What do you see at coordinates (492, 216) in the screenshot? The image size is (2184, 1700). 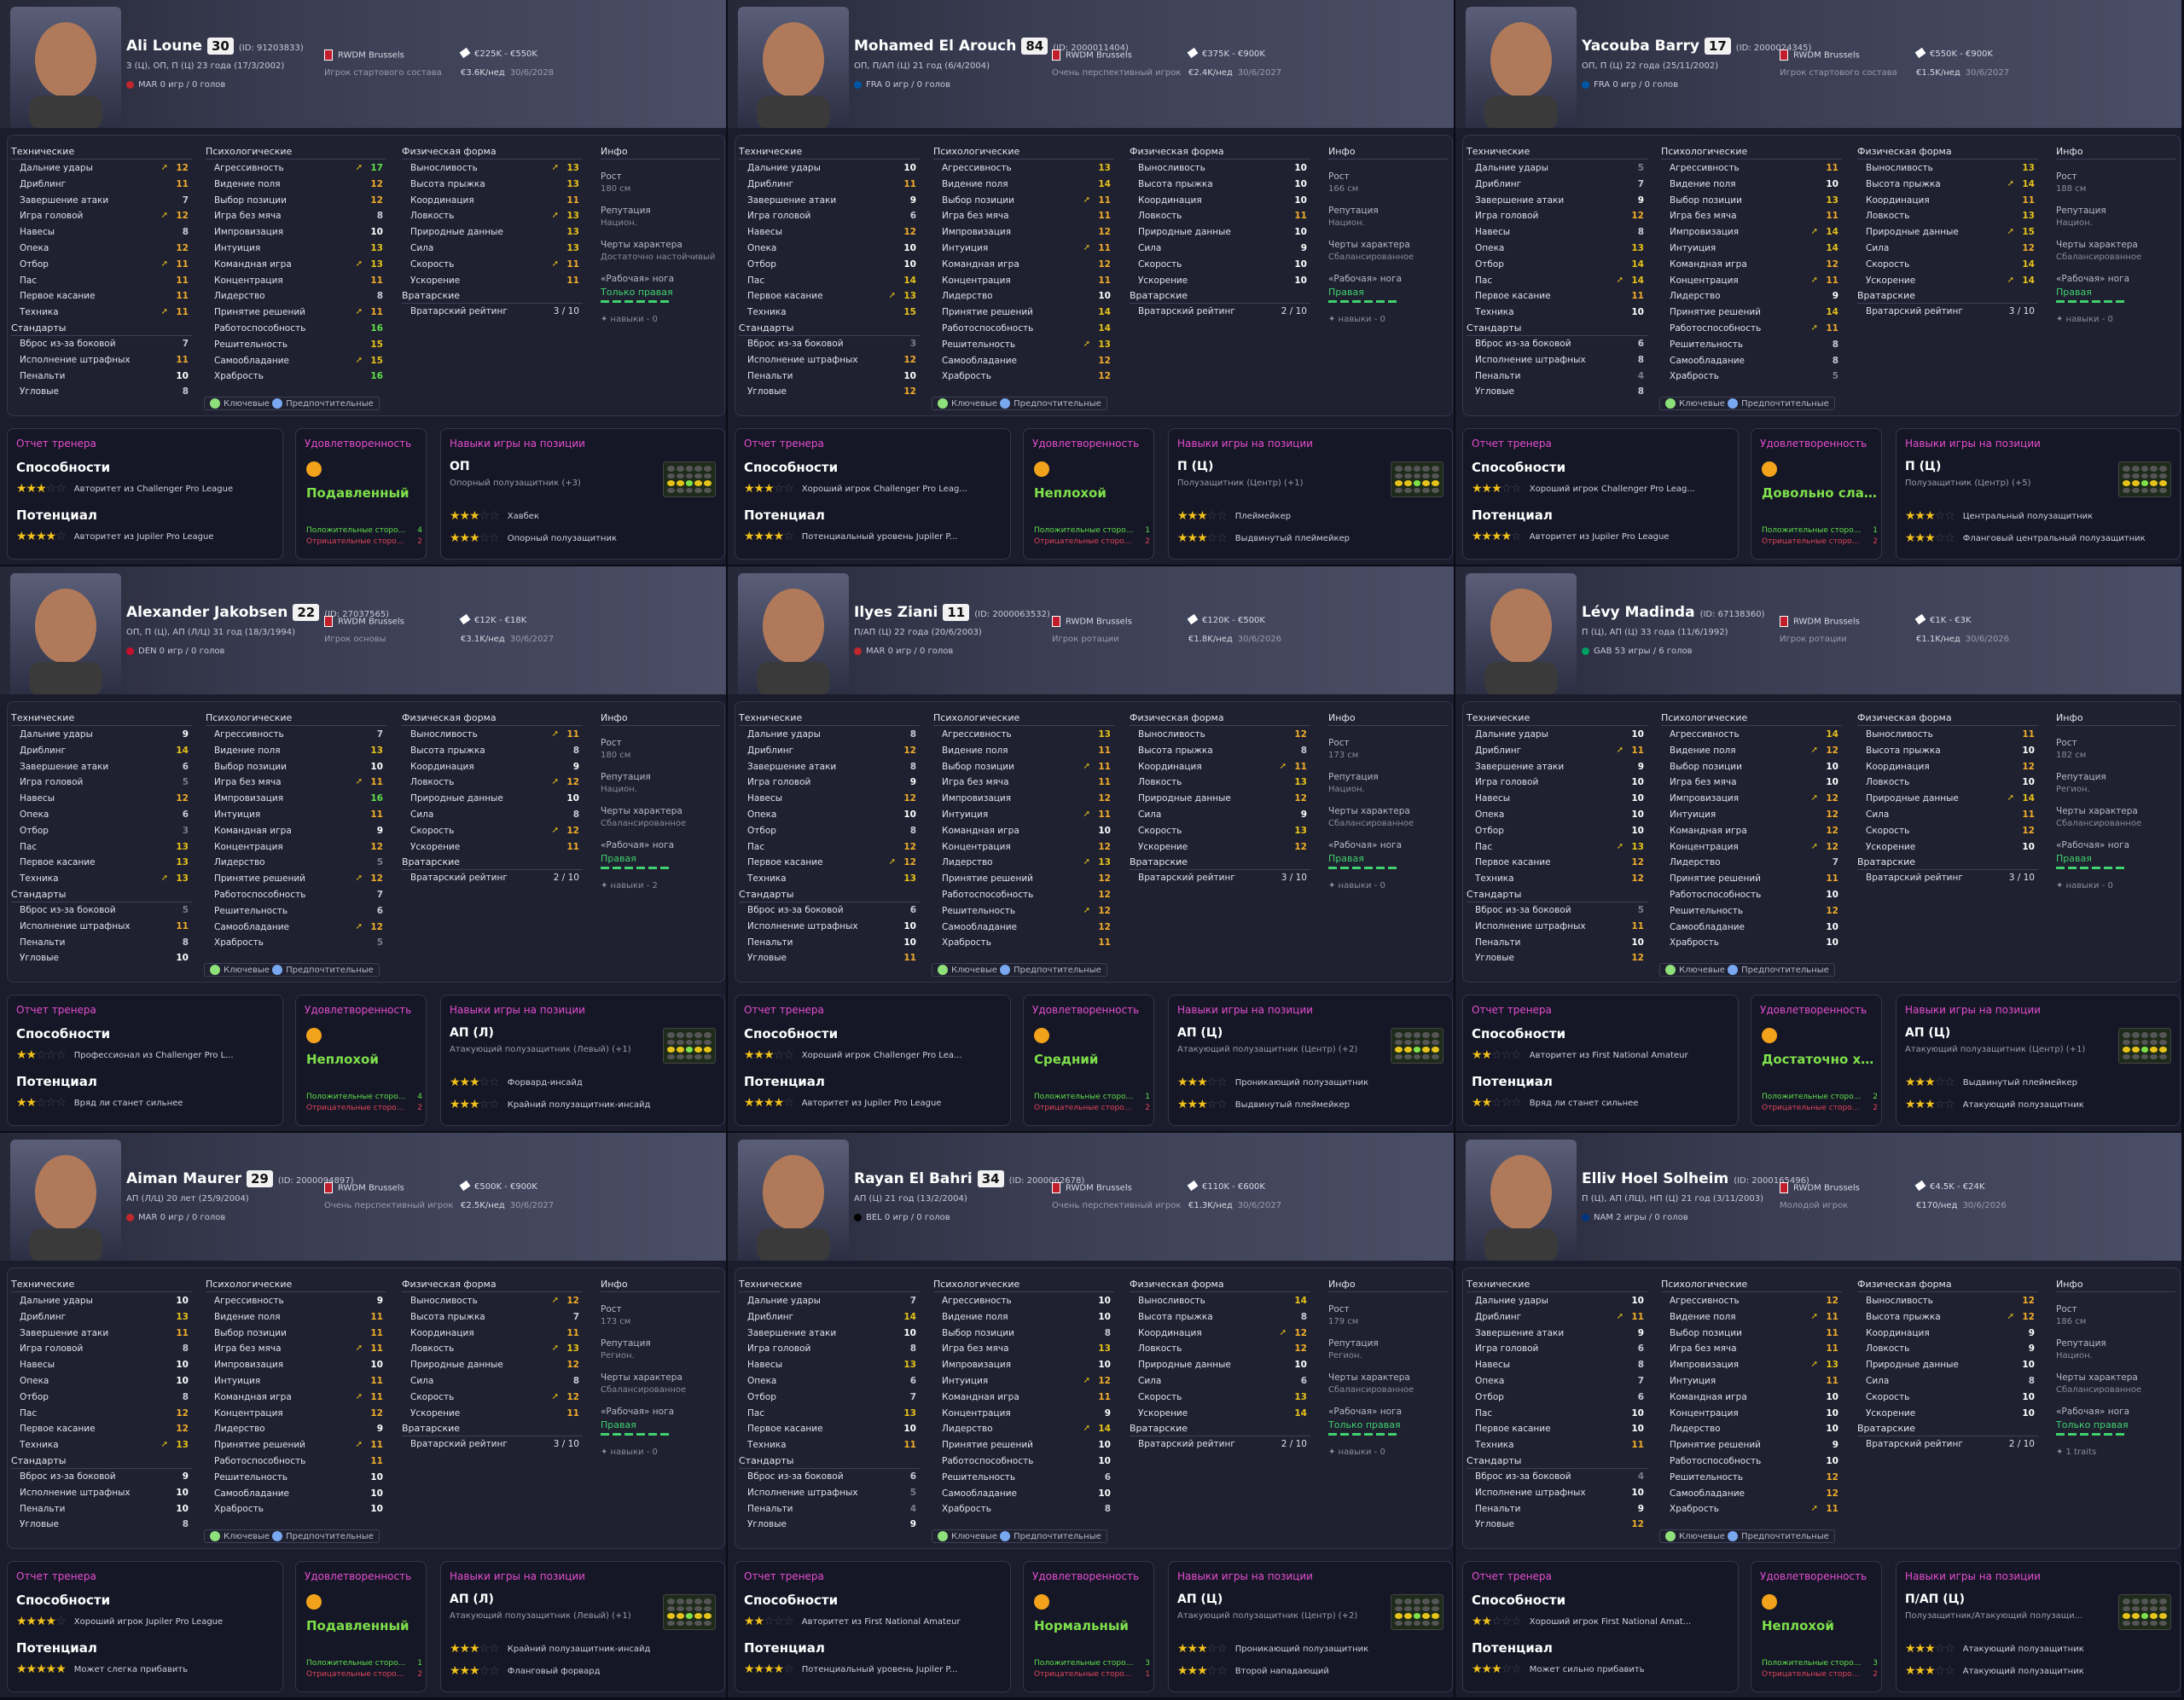 I see `attribute-row: Ловкость 13 ➚` at bounding box center [492, 216].